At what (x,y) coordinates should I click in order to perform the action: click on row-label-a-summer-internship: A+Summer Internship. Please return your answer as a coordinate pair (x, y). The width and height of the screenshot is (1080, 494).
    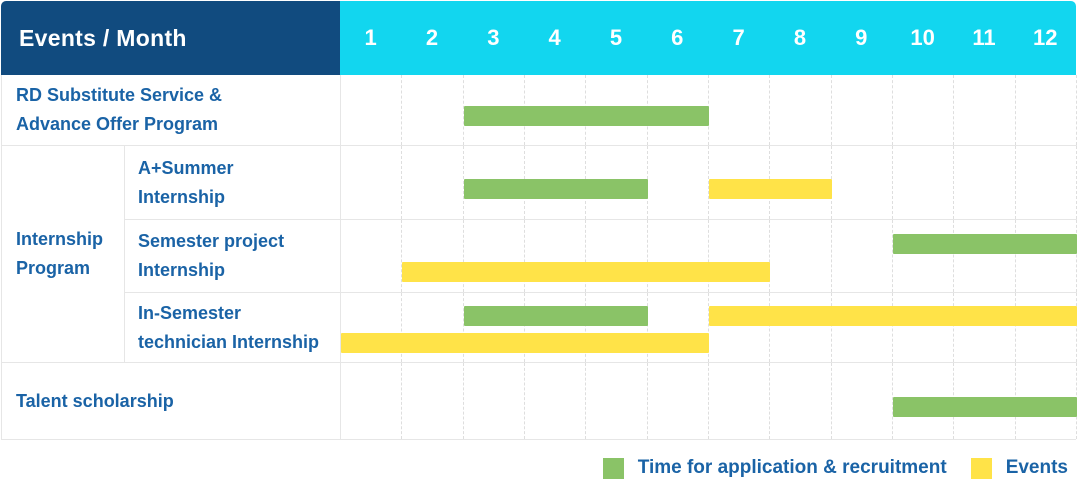
    Looking at the image, I should click on (233, 183).